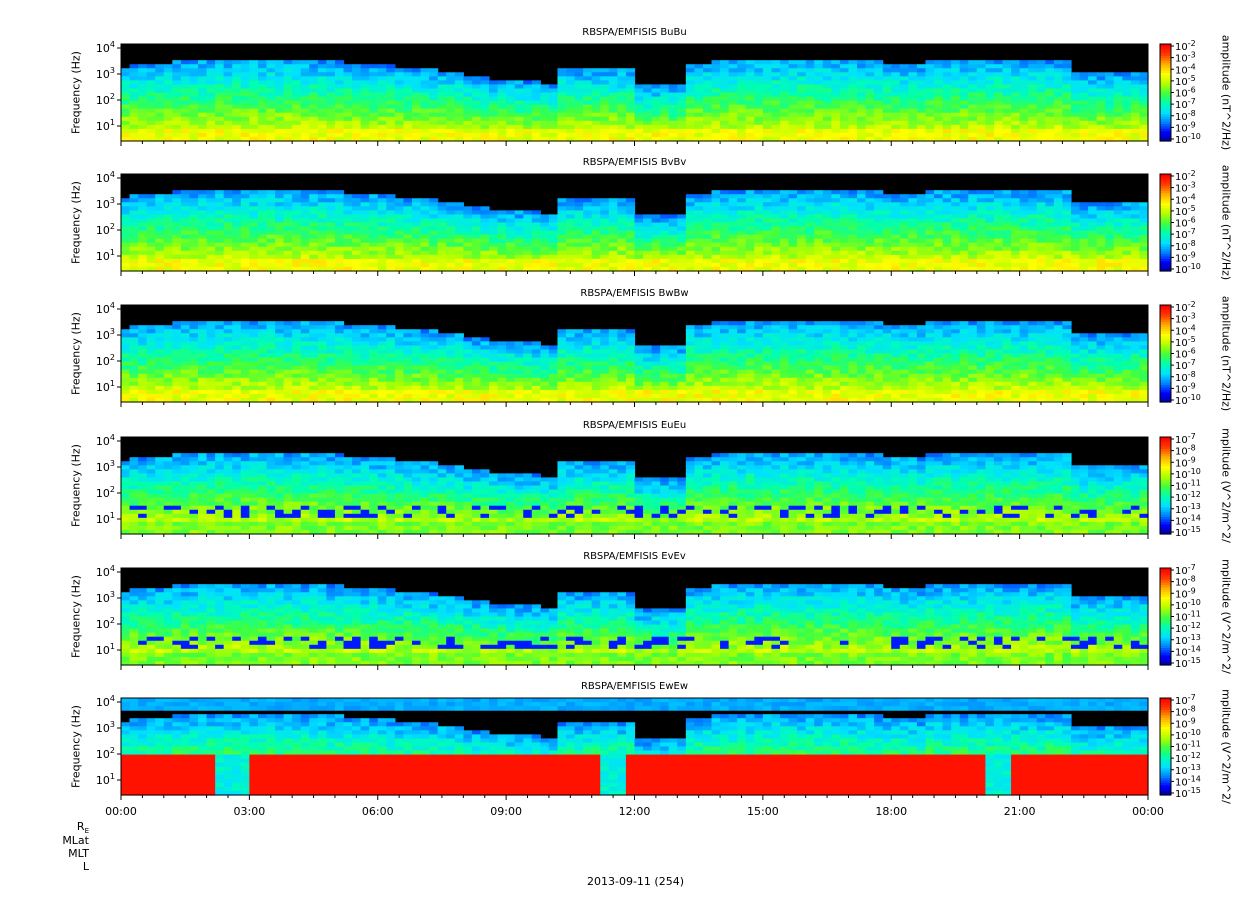 The width and height of the screenshot is (1248, 899). Describe the element at coordinates (634, 556) in the screenshot. I see `panel-title: RBSPA/EMFISIS EvEv` at that location.